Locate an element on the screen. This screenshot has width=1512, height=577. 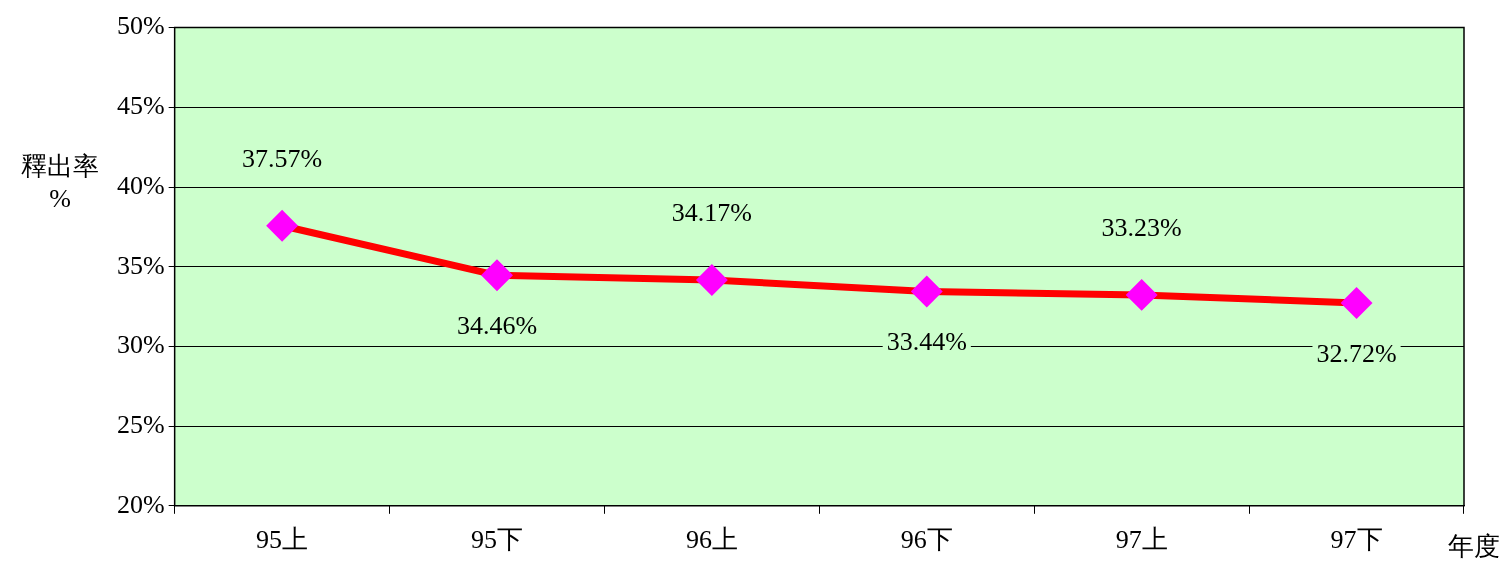
data-label: 33.44% is located at coordinates (926, 342).